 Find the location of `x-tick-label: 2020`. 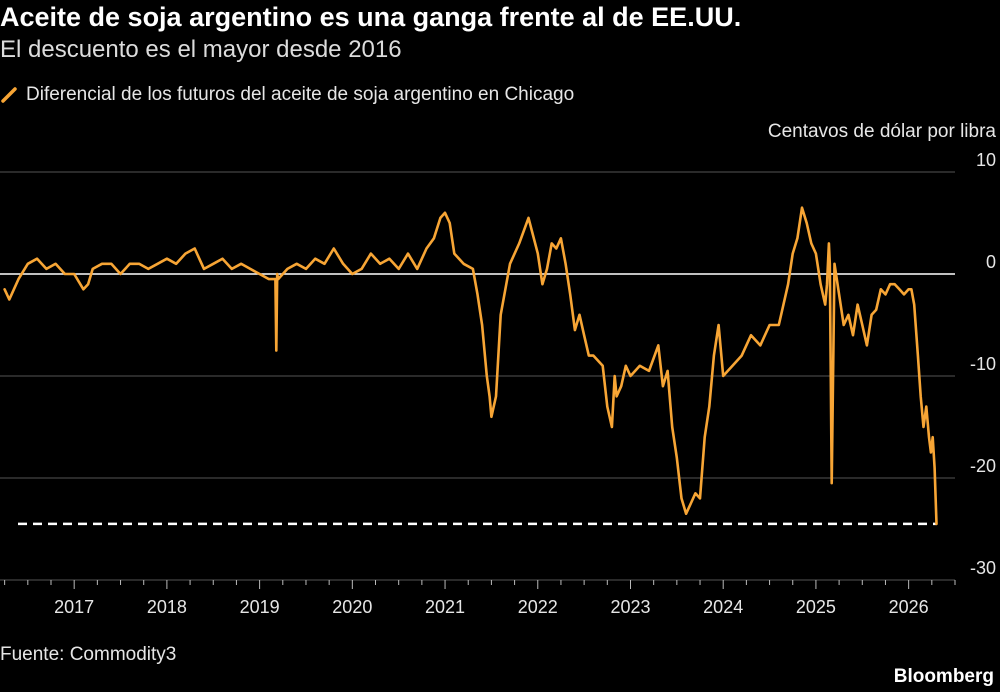

x-tick-label: 2020 is located at coordinates (352, 607).